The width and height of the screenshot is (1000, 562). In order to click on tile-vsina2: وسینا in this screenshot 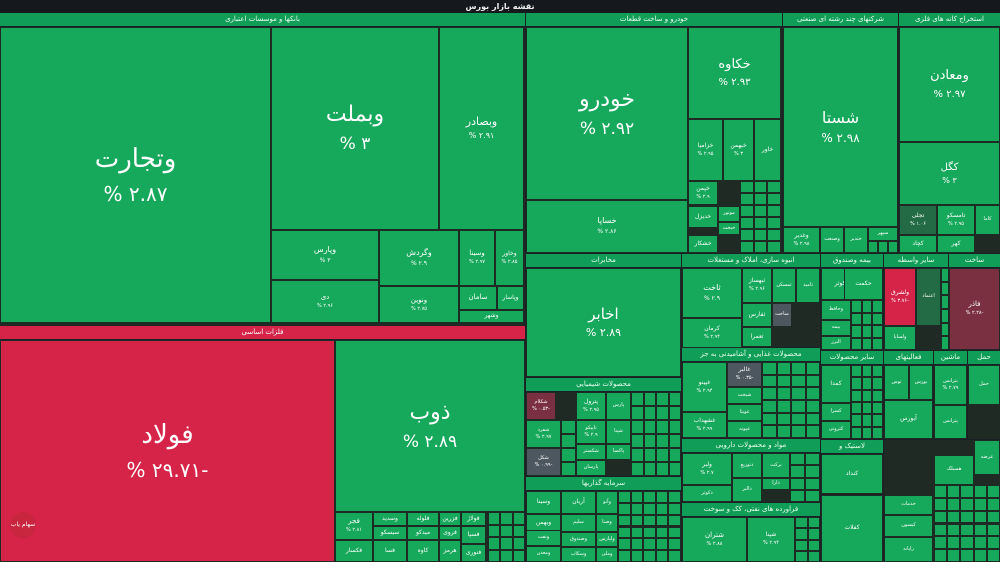, I will do `click(543, 502)`.